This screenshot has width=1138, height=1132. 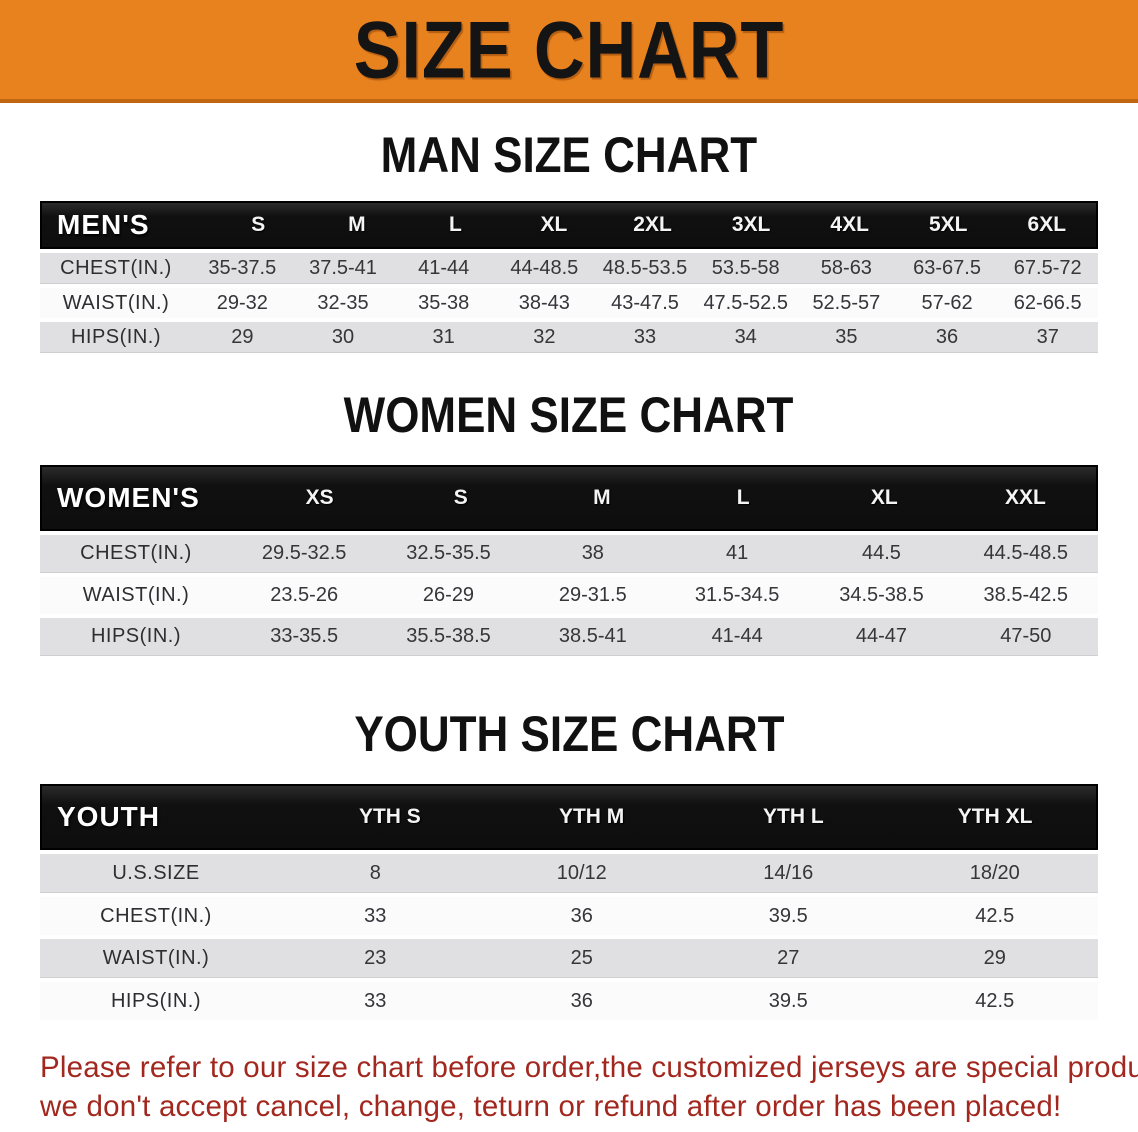 What do you see at coordinates (645, 267) in the screenshot?
I see `row-value: 48.5-53.5` at bounding box center [645, 267].